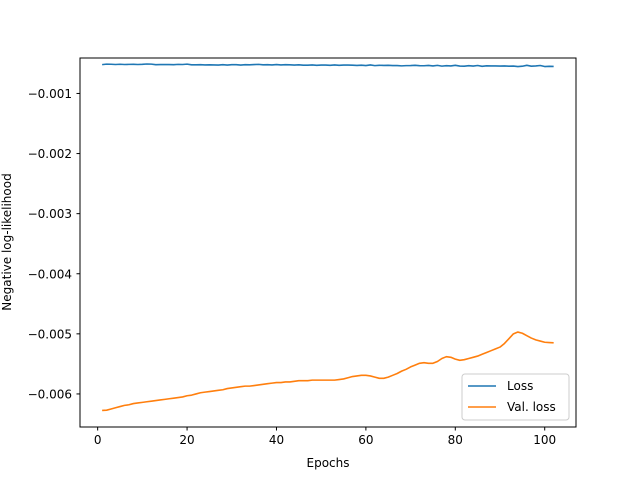 This screenshot has width=640, height=480. What do you see at coordinates (520, 386) in the screenshot?
I see `legend-label-loss: Loss` at bounding box center [520, 386].